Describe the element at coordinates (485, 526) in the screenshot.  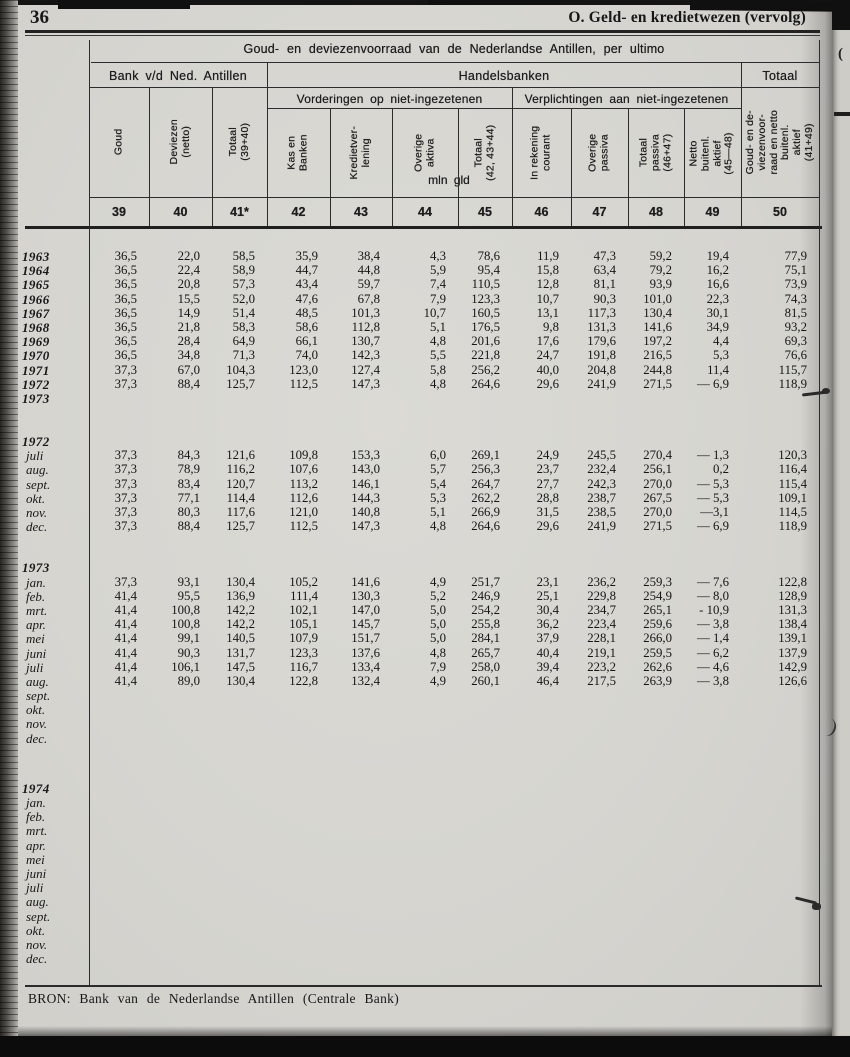
I see `data-cell: 264,6` at that location.